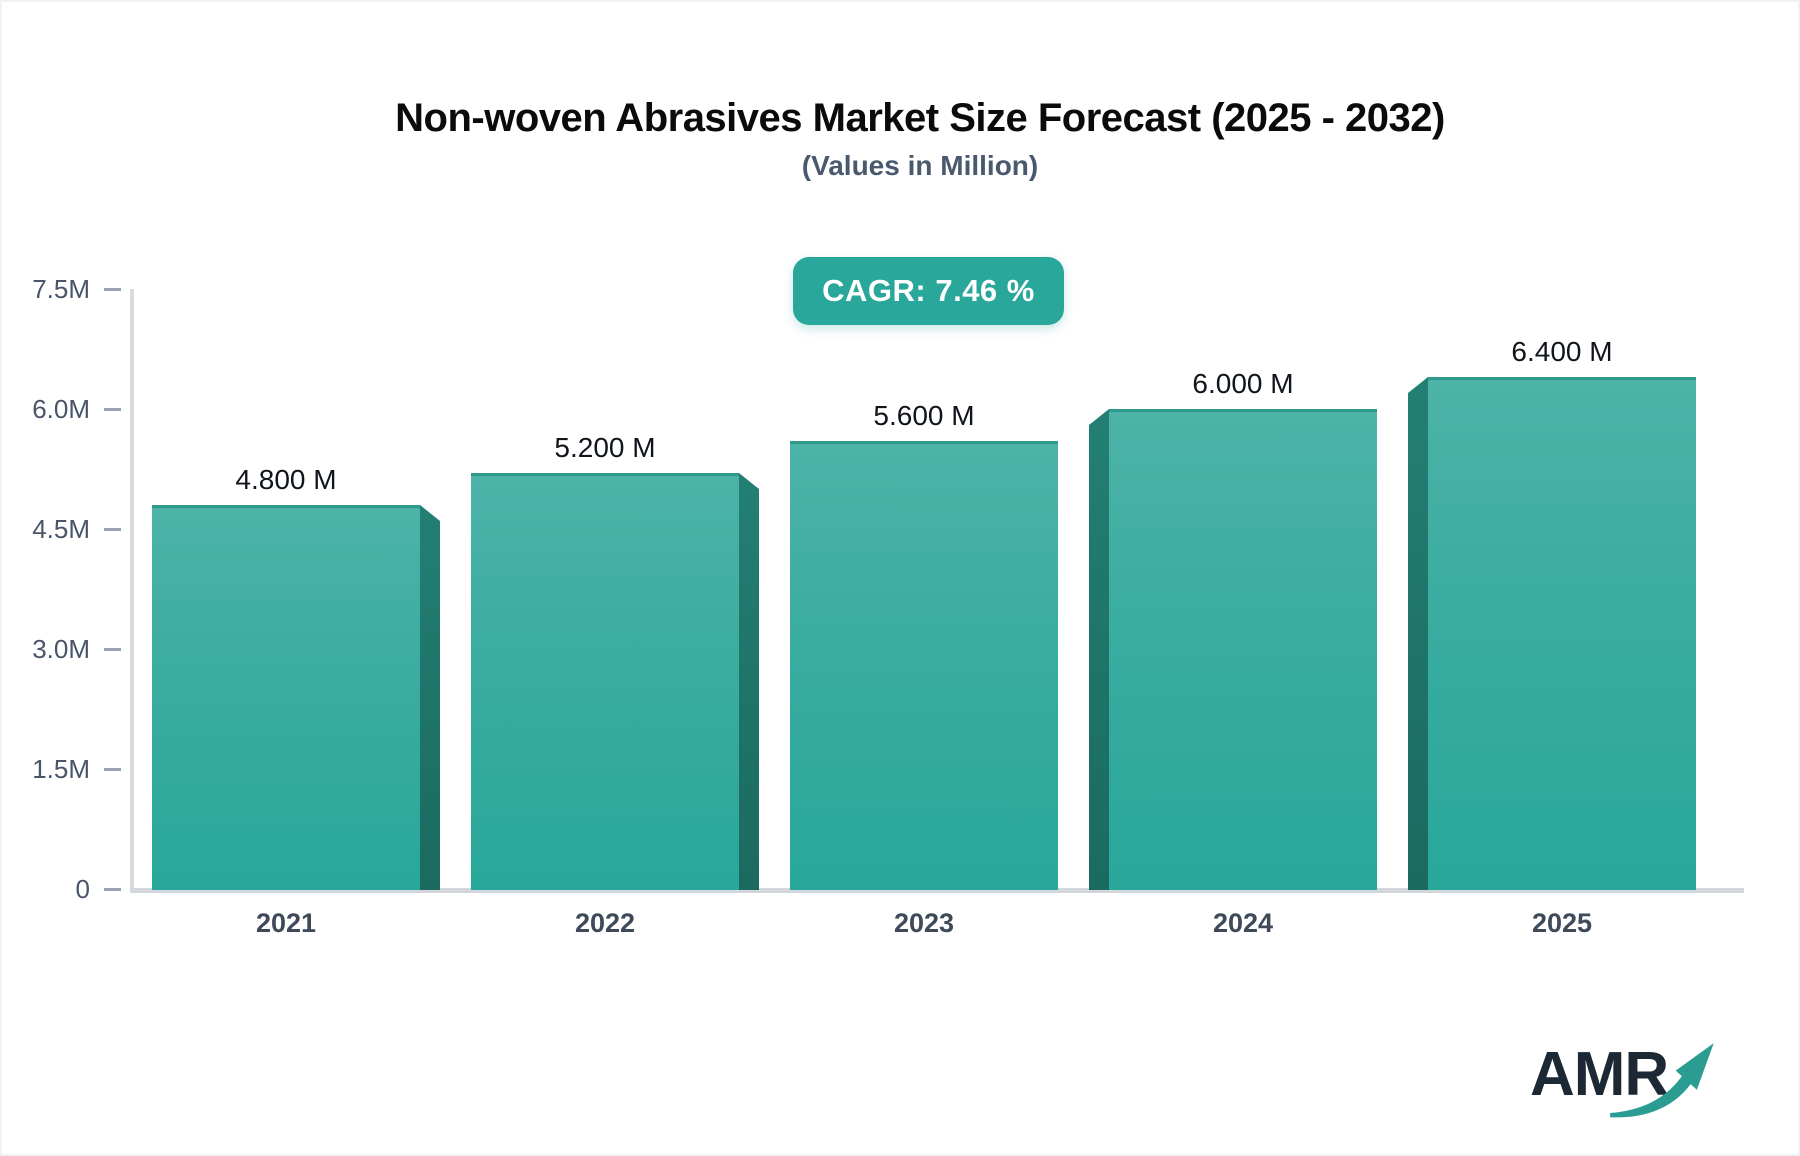 The height and width of the screenshot is (1156, 1800). I want to click on y-tick-label: 4.5M, so click(61, 529).